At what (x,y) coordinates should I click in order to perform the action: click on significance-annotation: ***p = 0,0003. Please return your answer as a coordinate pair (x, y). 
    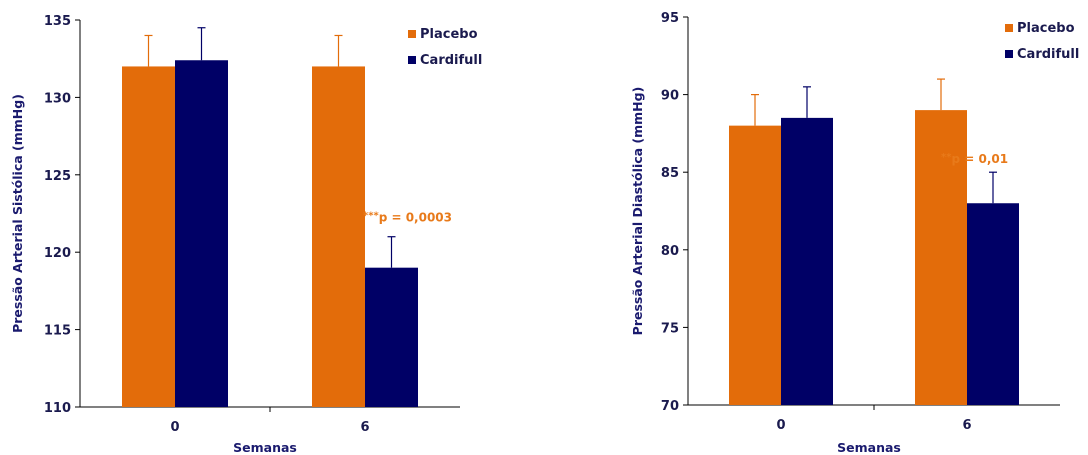
    Looking at the image, I should click on (407, 218).